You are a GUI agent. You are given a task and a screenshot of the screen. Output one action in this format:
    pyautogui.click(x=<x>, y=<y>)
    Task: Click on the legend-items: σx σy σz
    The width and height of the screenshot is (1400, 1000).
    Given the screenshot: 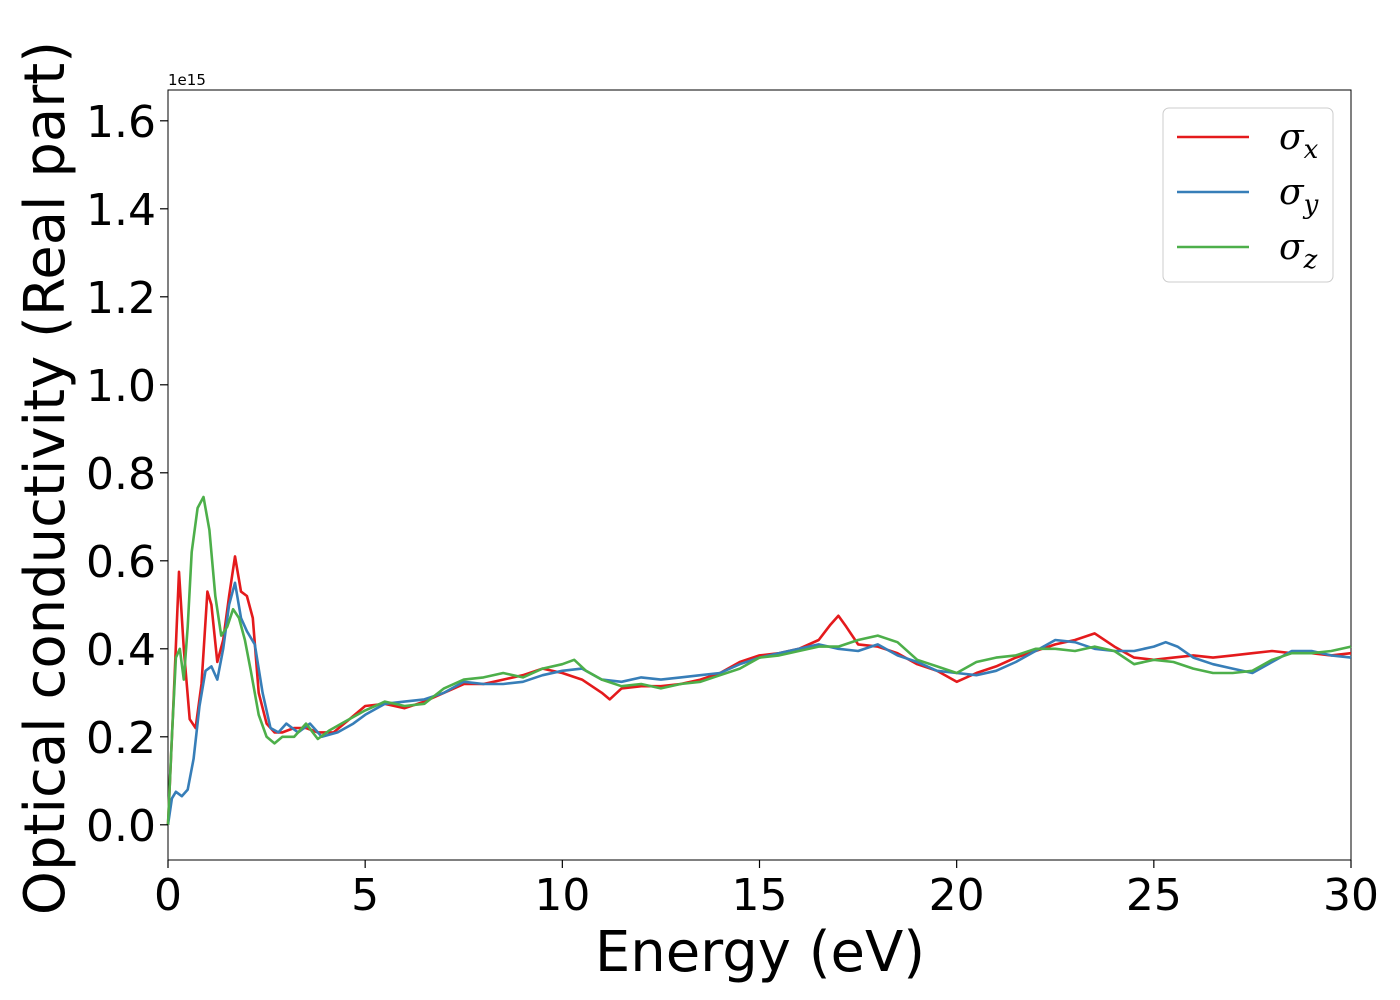 What is the action you would take?
    pyautogui.click(x=1248, y=196)
    